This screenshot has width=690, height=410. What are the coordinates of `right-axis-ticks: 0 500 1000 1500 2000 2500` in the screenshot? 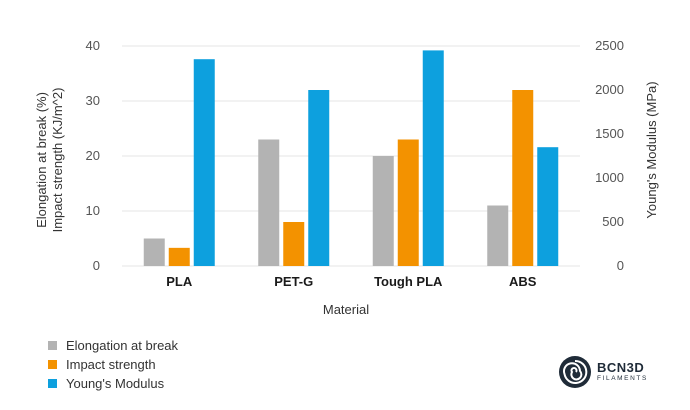 It's located at (609, 155).